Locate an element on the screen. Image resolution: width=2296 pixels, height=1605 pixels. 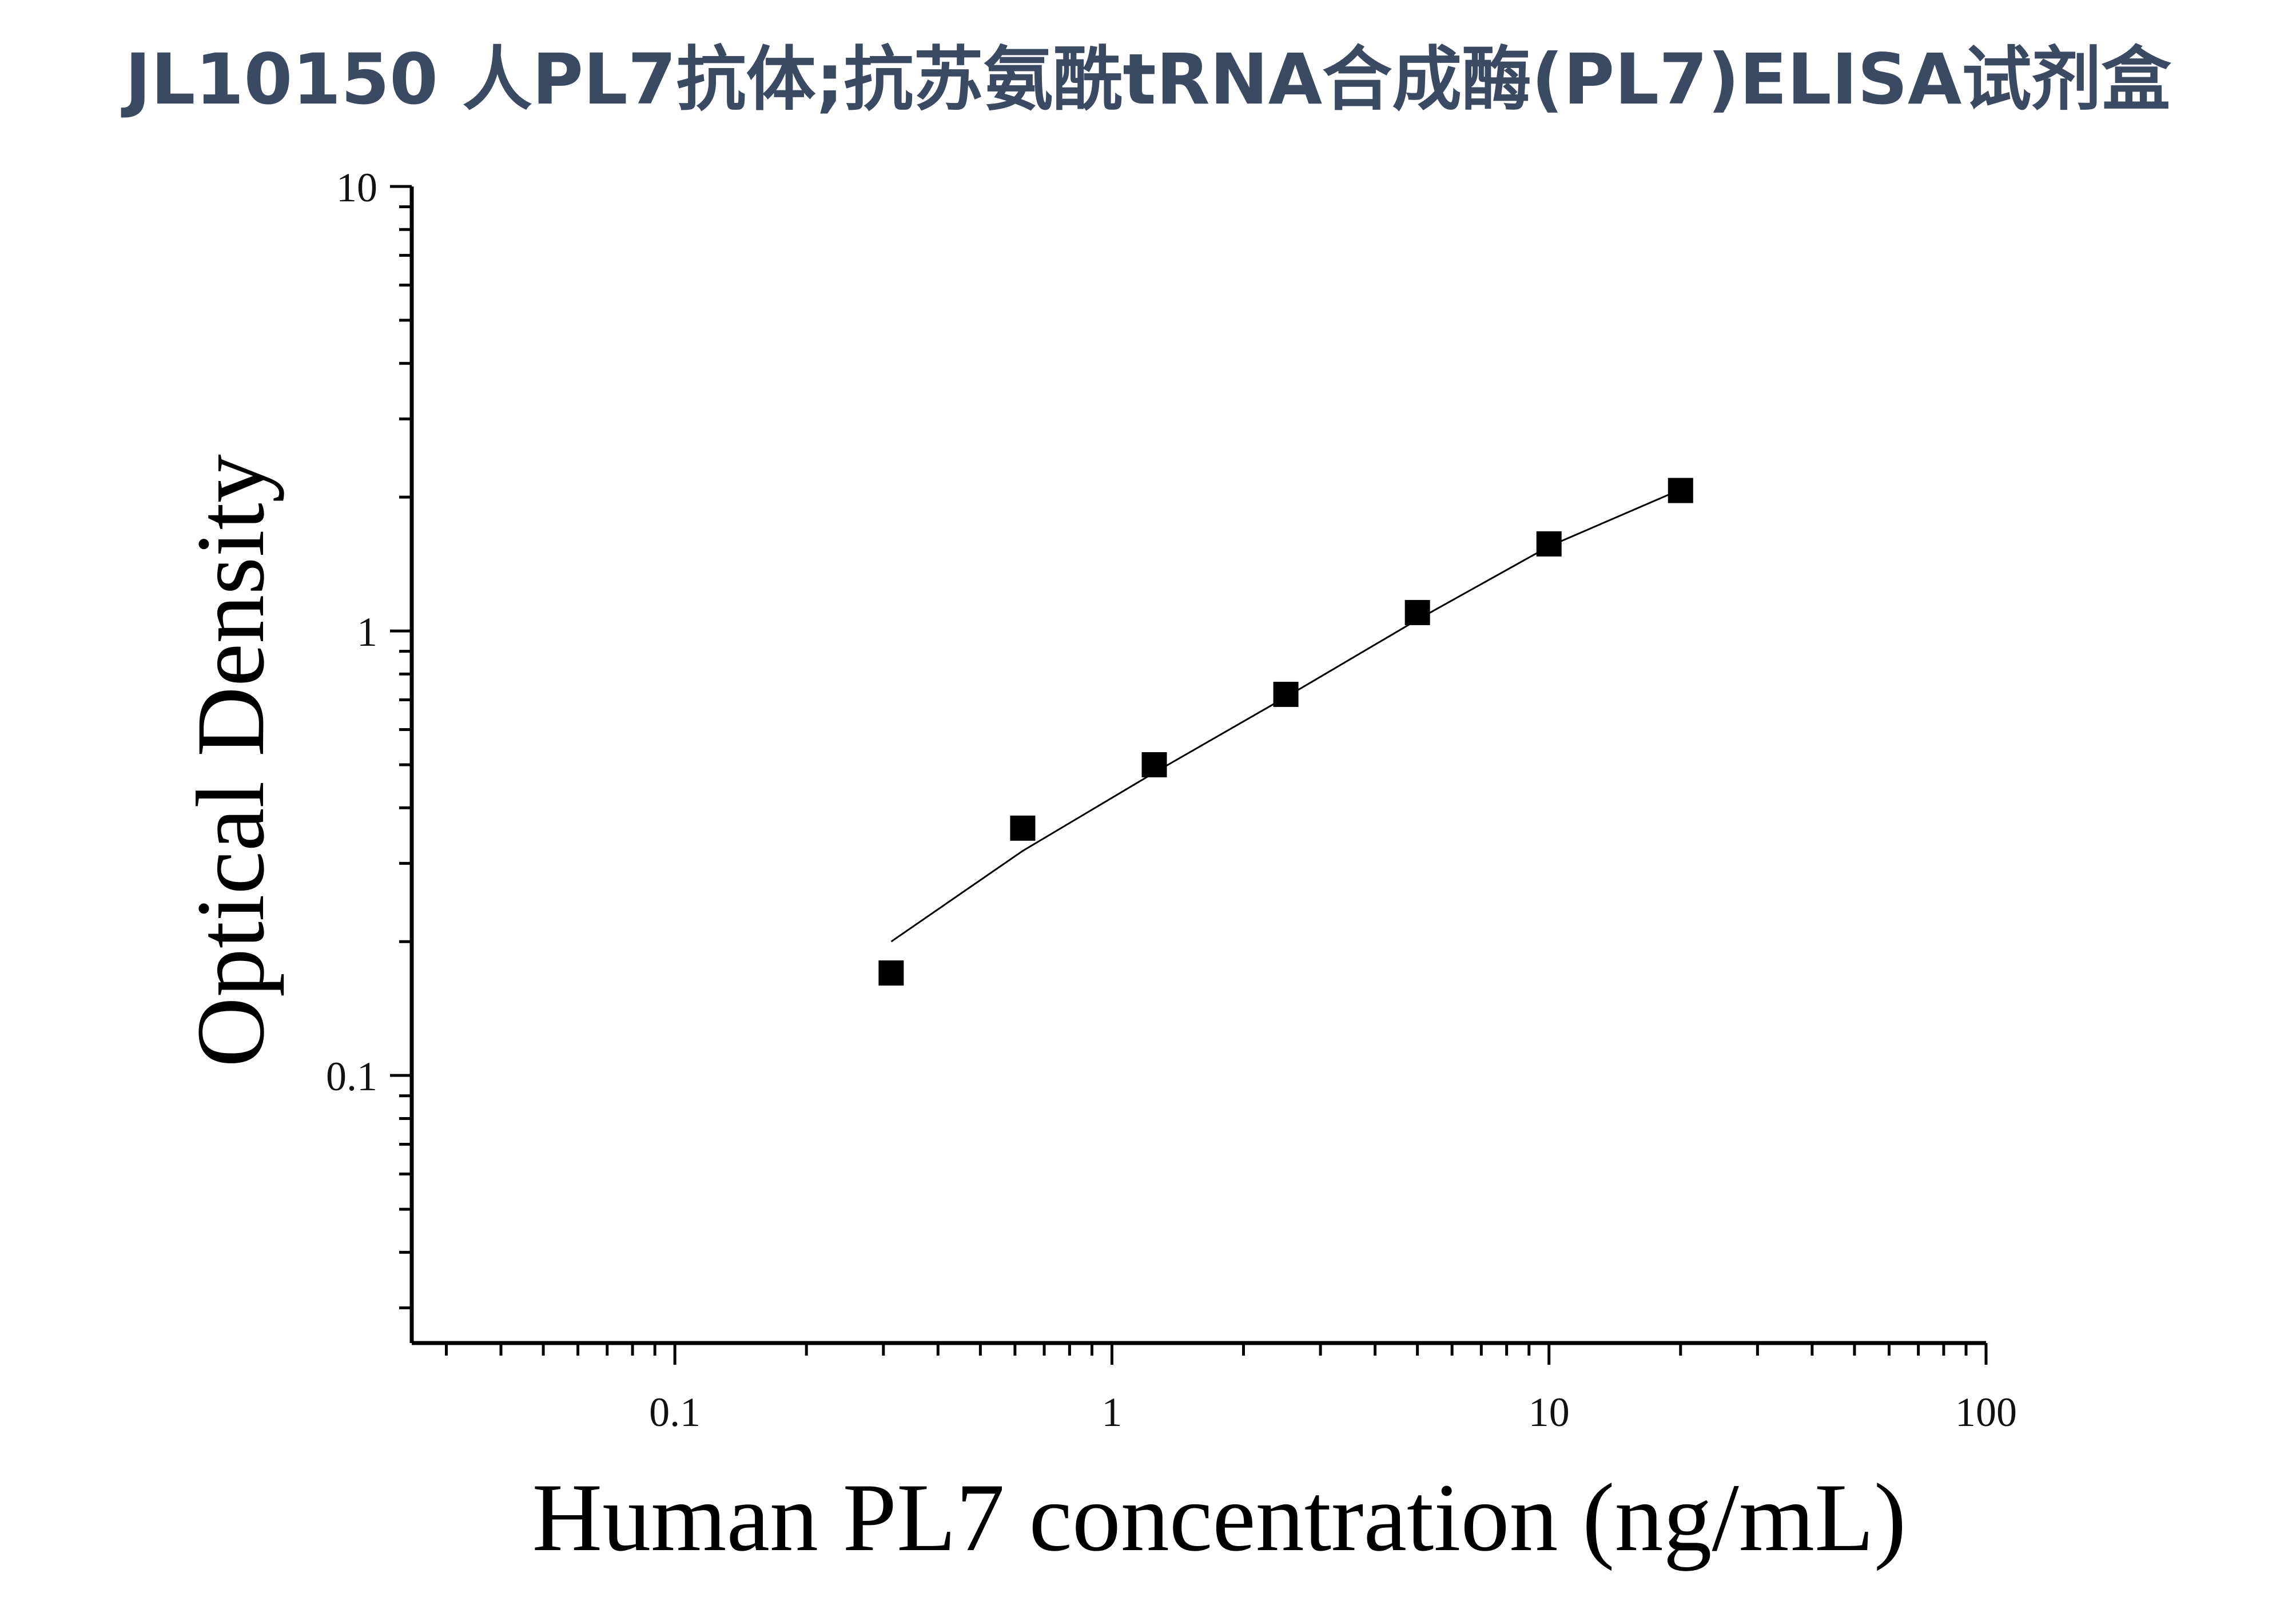
x-tick-label: 100 is located at coordinates (1986, 1412).